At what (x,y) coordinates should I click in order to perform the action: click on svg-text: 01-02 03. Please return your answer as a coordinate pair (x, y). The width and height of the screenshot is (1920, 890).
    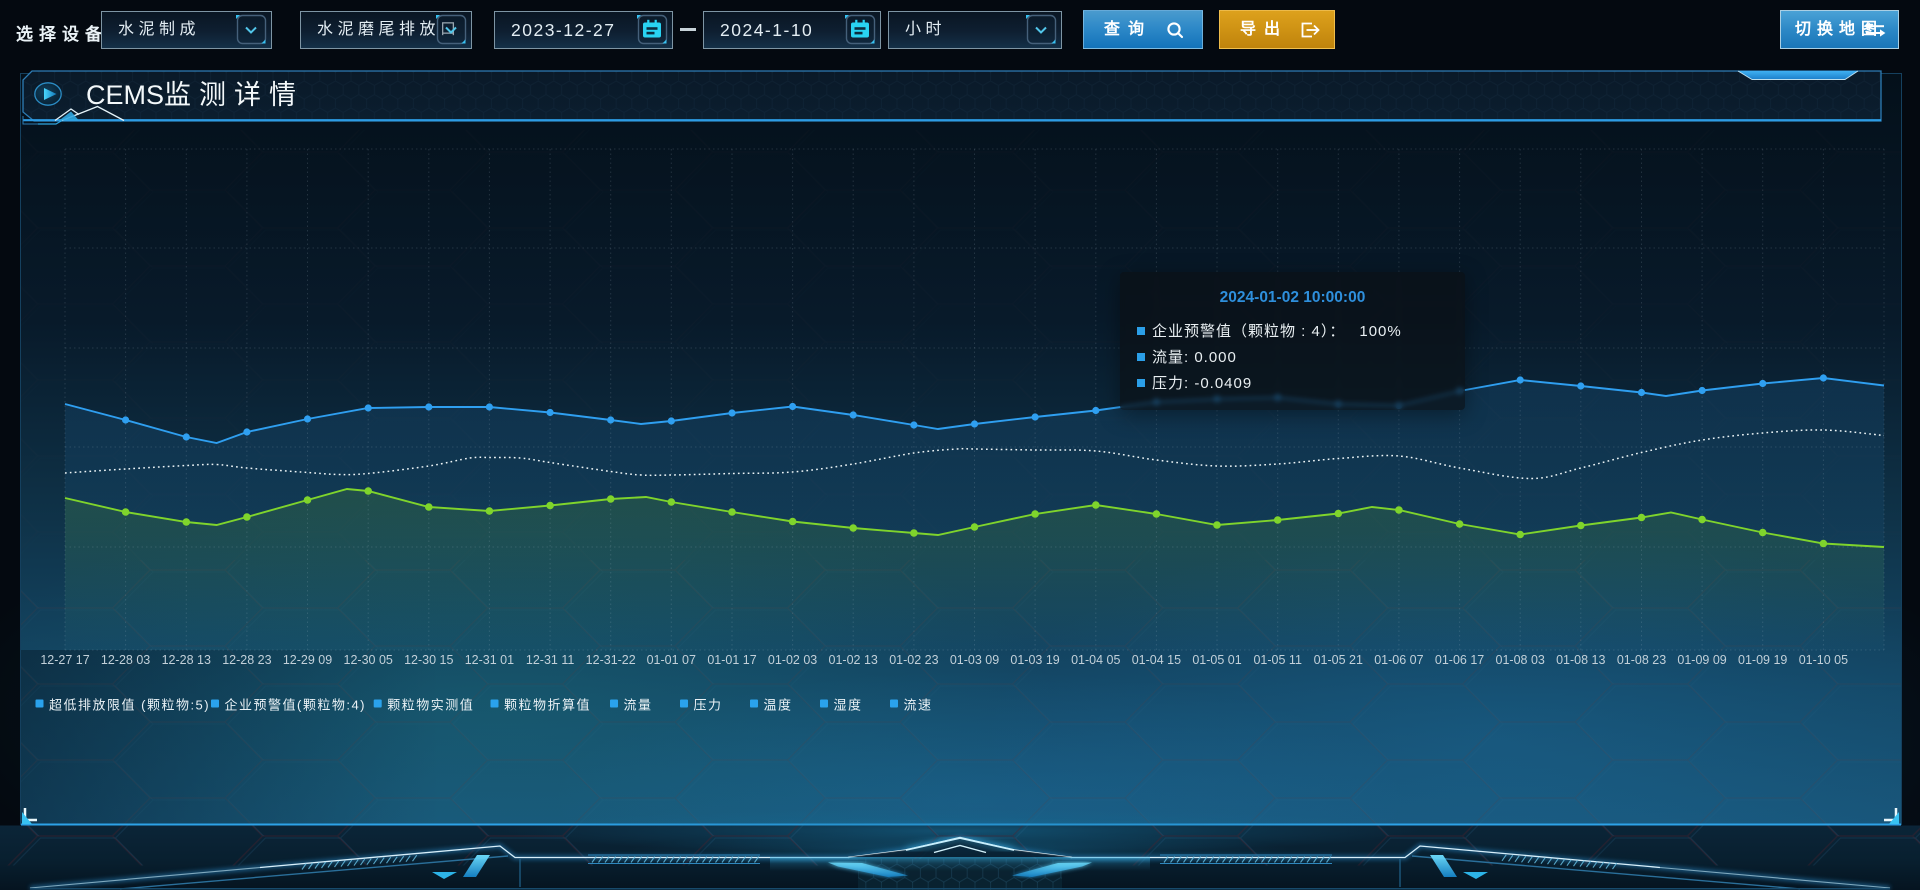
    Looking at the image, I should click on (792, 660).